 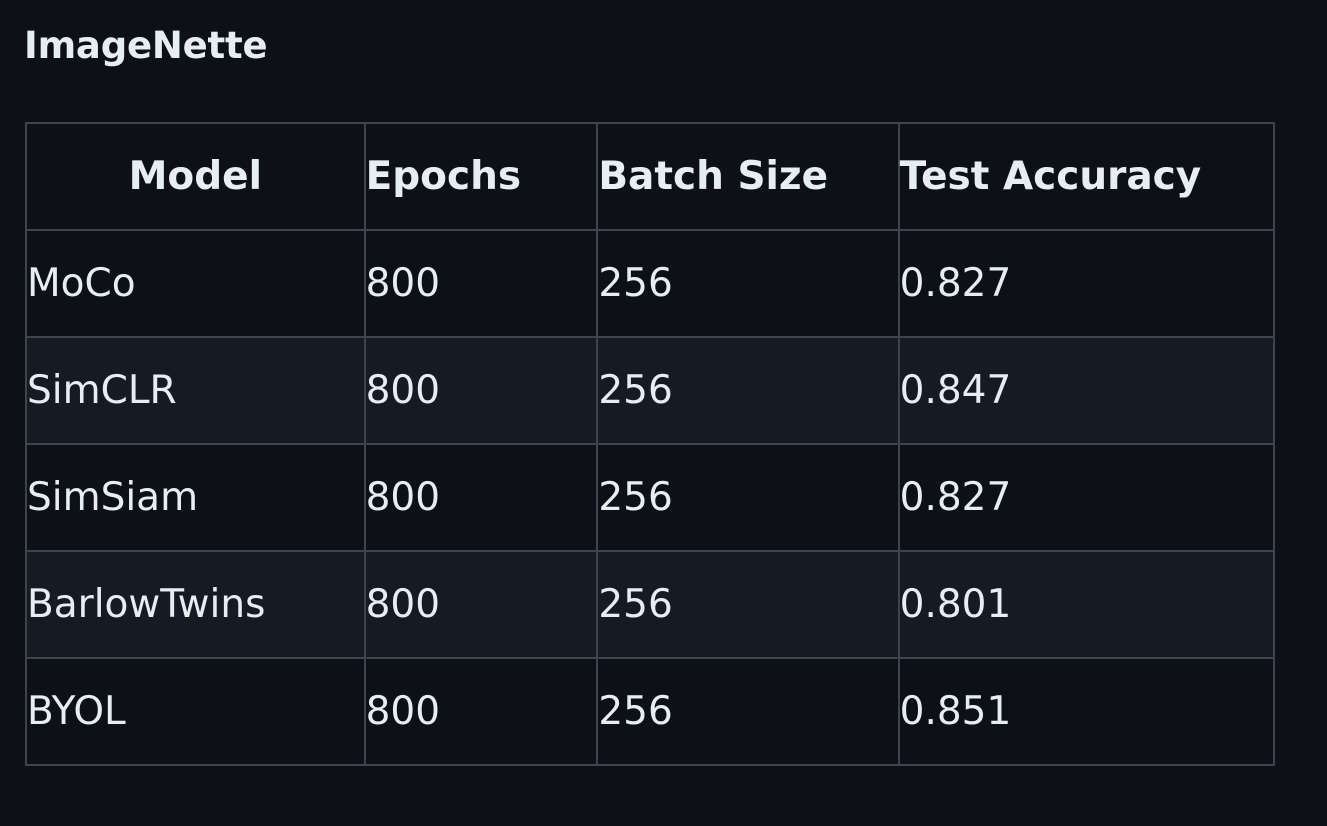 I want to click on page-heading: ImageNette, so click(x=146, y=45).